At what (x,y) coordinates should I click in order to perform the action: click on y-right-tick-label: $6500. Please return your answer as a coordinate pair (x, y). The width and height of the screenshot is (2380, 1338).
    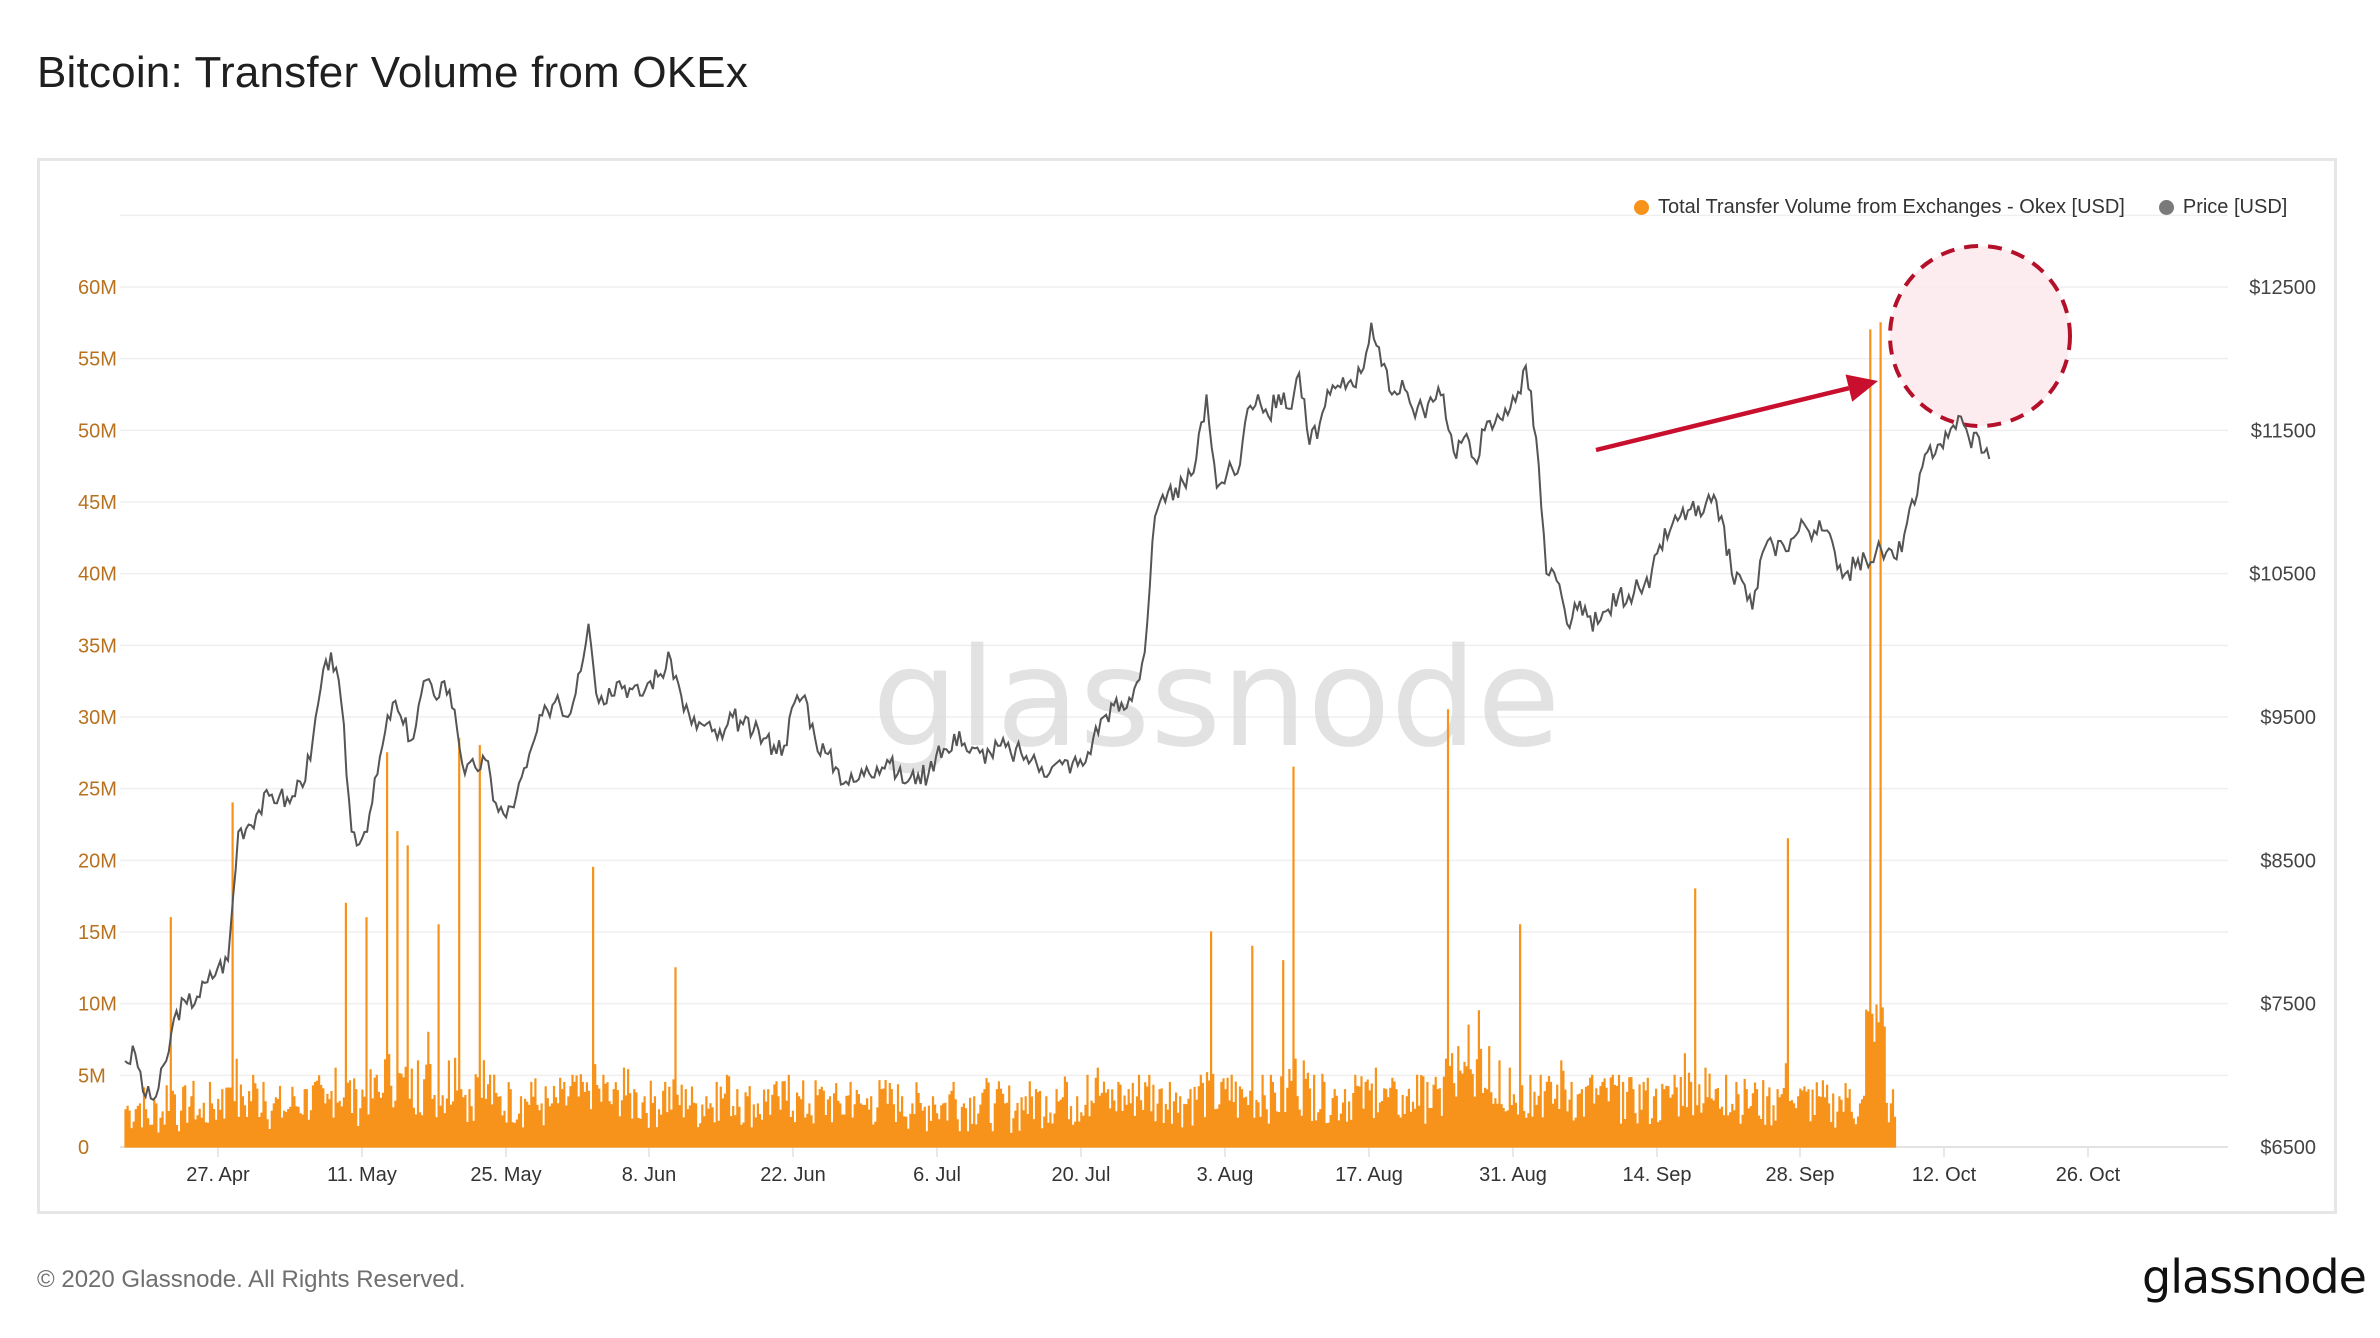
    Looking at the image, I should click on (2288, 1148).